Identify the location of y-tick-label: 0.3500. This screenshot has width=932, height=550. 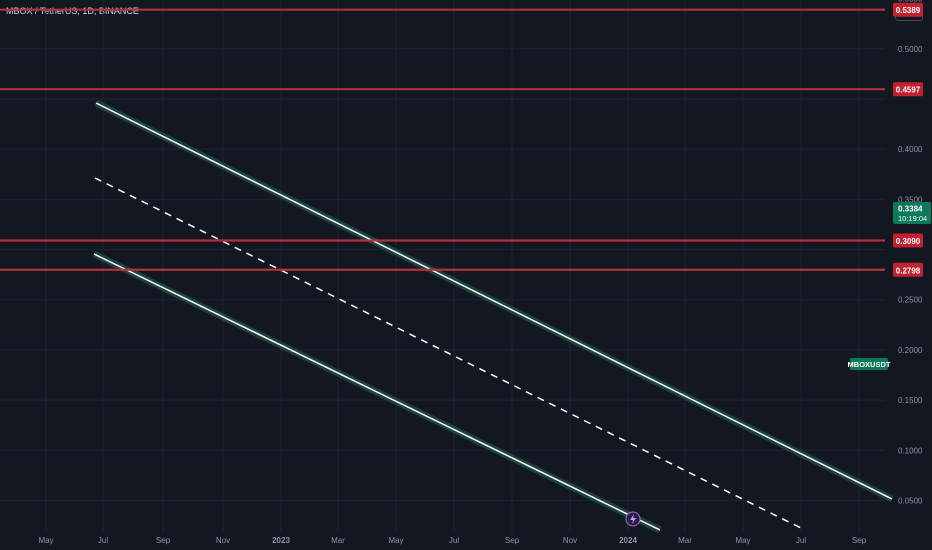
(910, 199).